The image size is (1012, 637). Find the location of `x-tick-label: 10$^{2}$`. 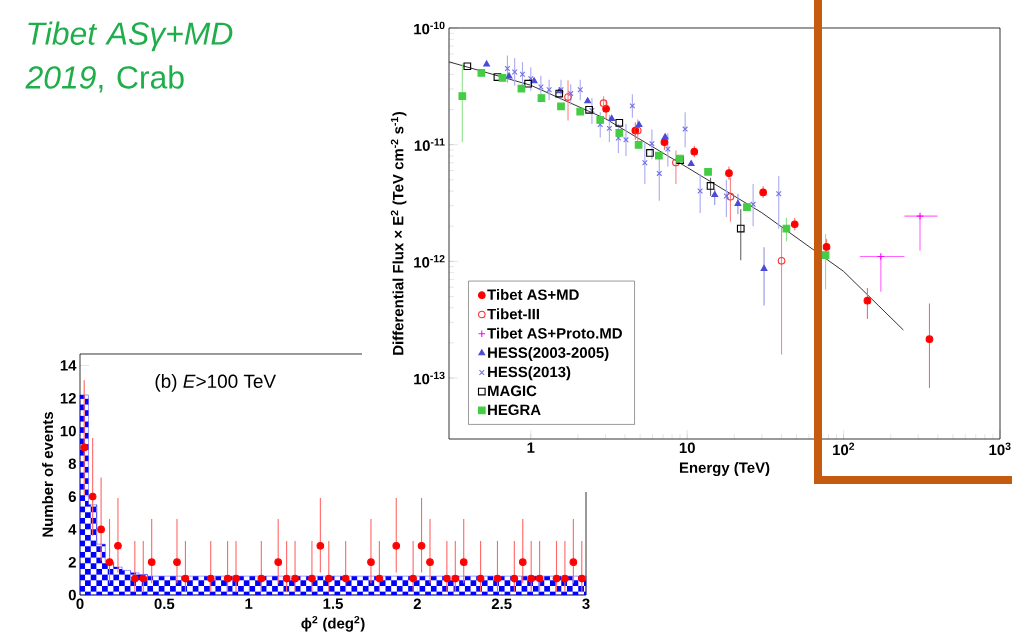

x-tick-label: 10$^{2}$ is located at coordinates (844, 449).